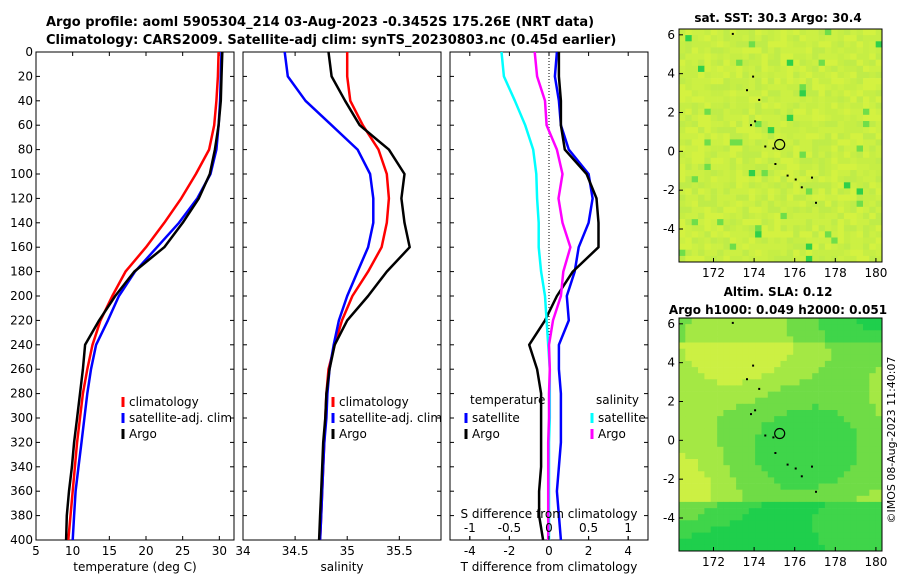 The width and height of the screenshot is (900, 580). I want to click on depth-ytick-label: 120, so click(21, 198).